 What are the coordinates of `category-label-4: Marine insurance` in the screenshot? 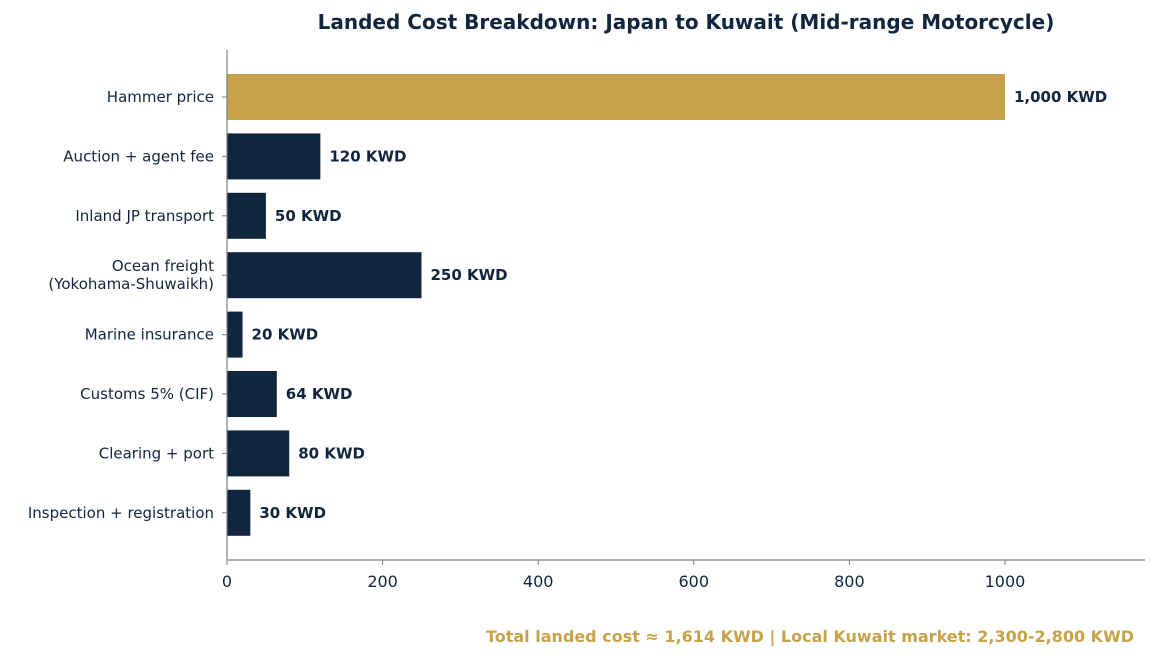 It's located at (149, 335).